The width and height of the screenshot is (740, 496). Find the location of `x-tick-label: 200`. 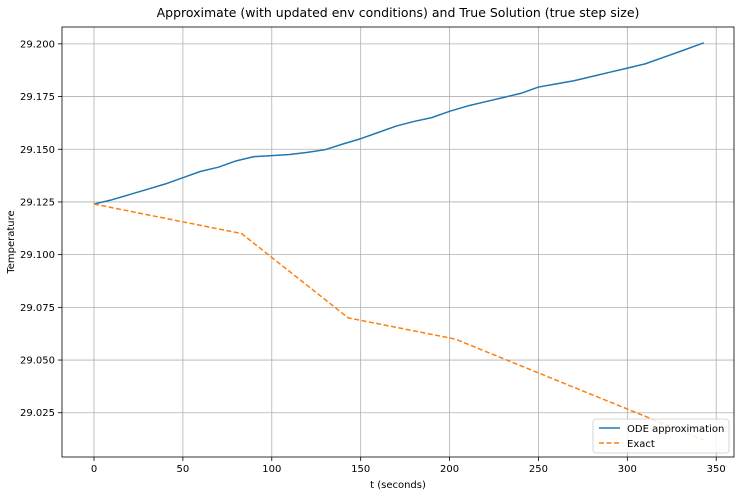

x-tick-label: 200 is located at coordinates (449, 469).